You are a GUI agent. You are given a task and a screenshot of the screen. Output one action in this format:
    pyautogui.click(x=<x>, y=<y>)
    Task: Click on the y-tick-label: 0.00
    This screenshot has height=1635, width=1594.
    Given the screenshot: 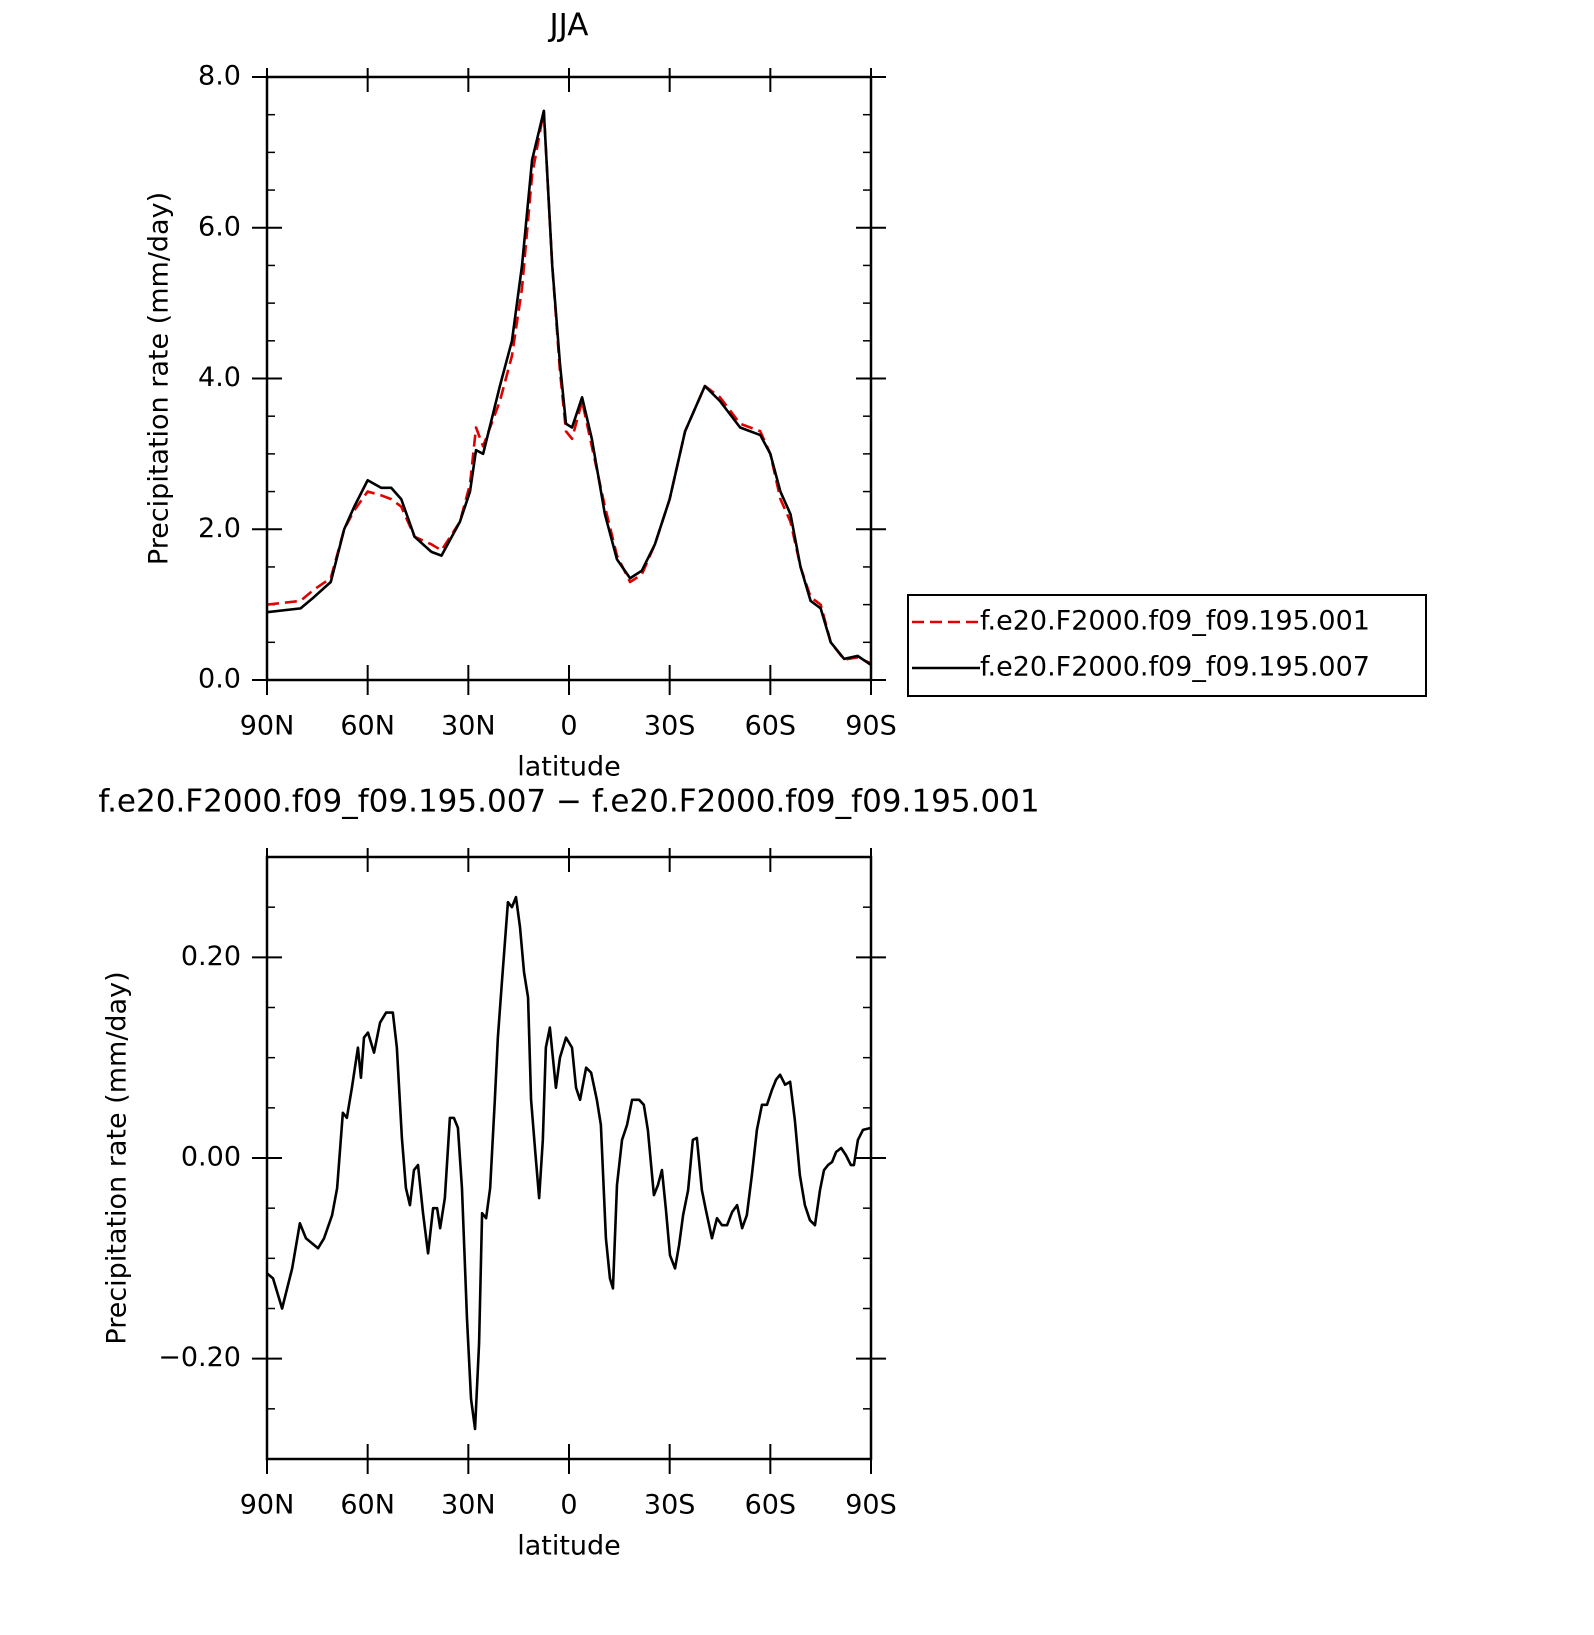 What is the action you would take?
    pyautogui.click(x=211, y=1157)
    